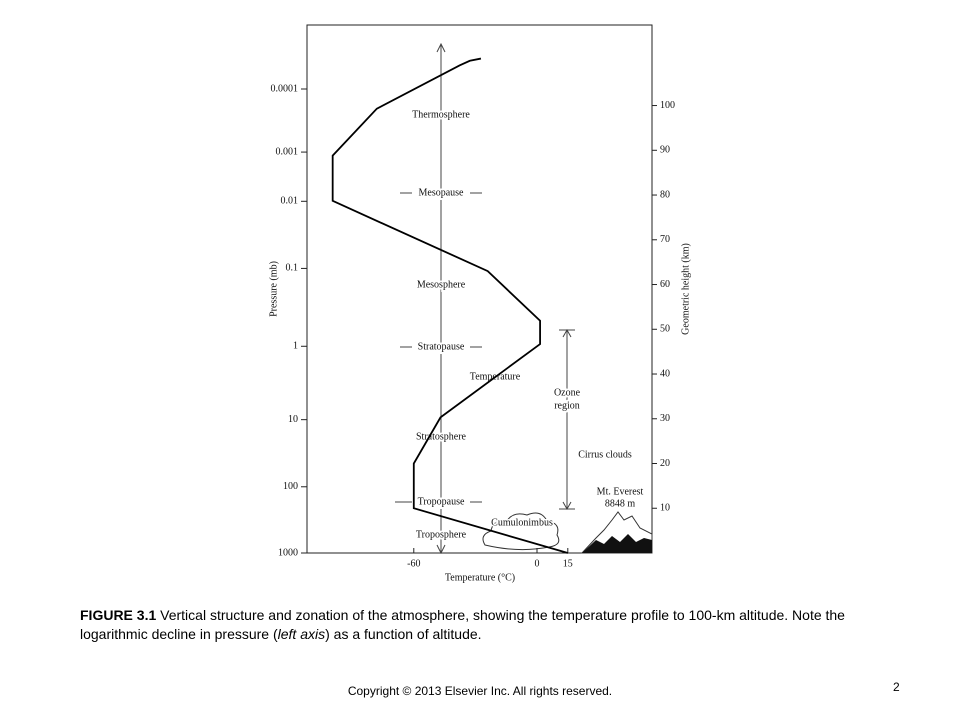  I want to click on x-tick-label: -60, so click(413, 563).